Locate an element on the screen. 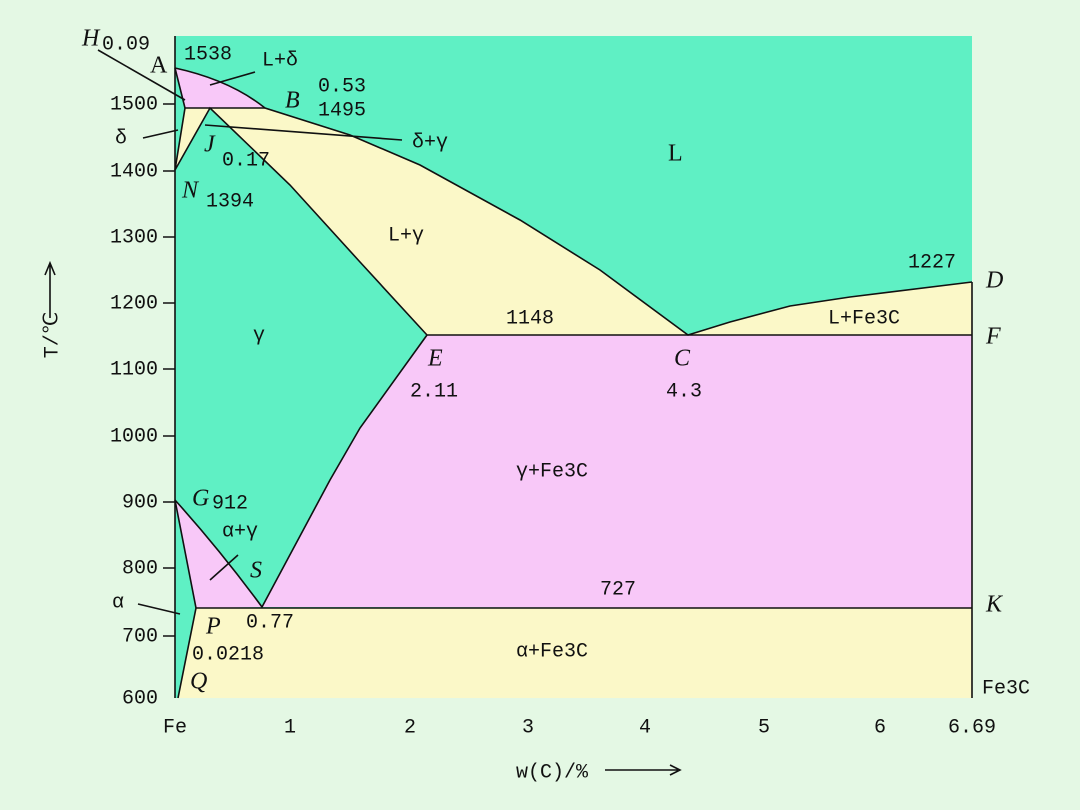 The image size is (1080, 810). y-tick-label: 1500 is located at coordinates (134, 104).